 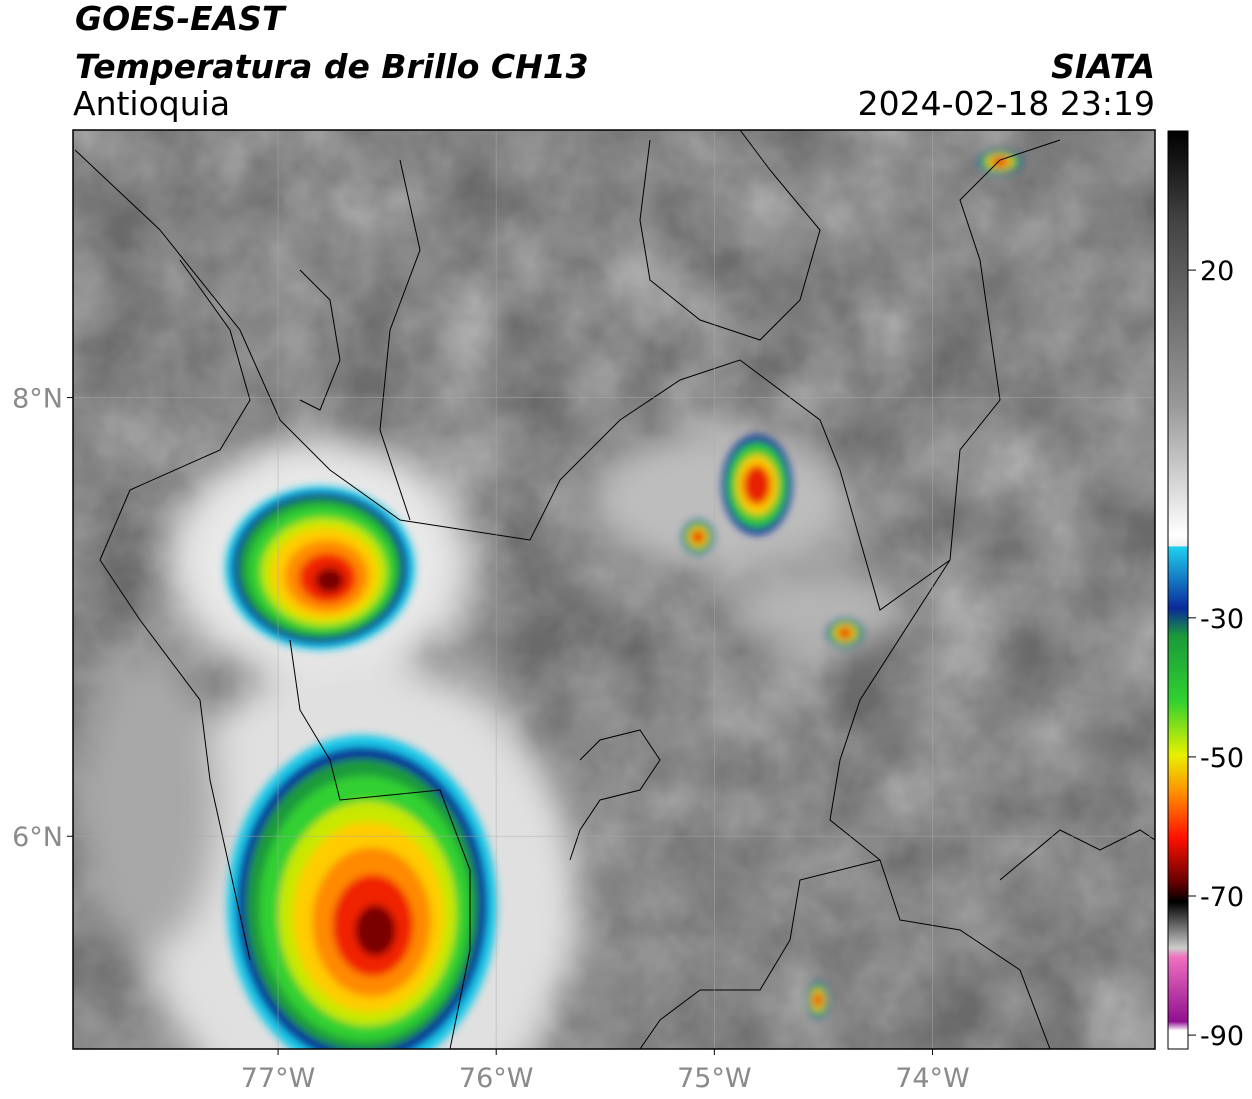 What do you see at coordinates (362, 892) in the screenshot?
I see `storm-south` at bounding box center [362, 892].